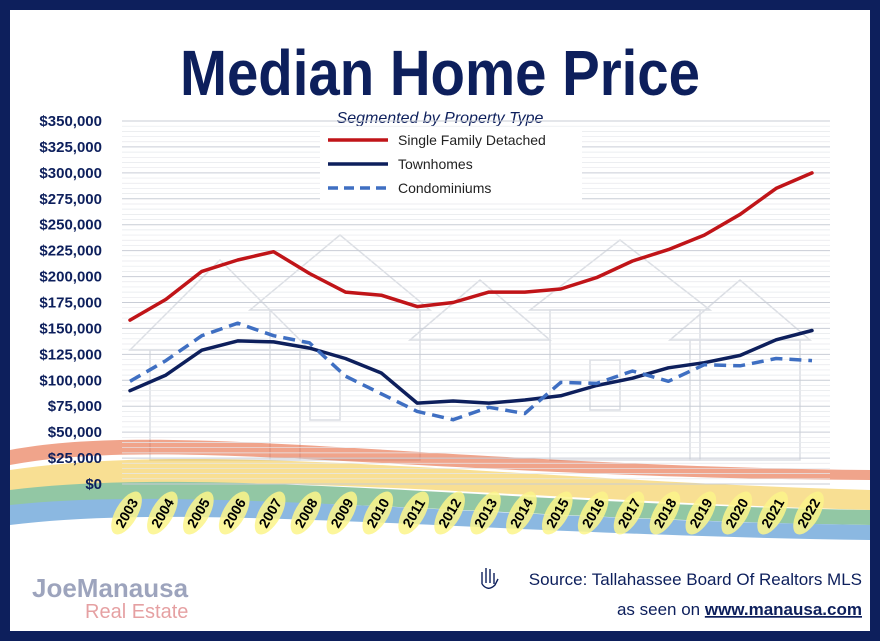 The image size is (880, 641). What do you see at coordinates (136, 612) in the screenshot?
I see `logo-line2: Real Estate` at bounding box center [136, 612].